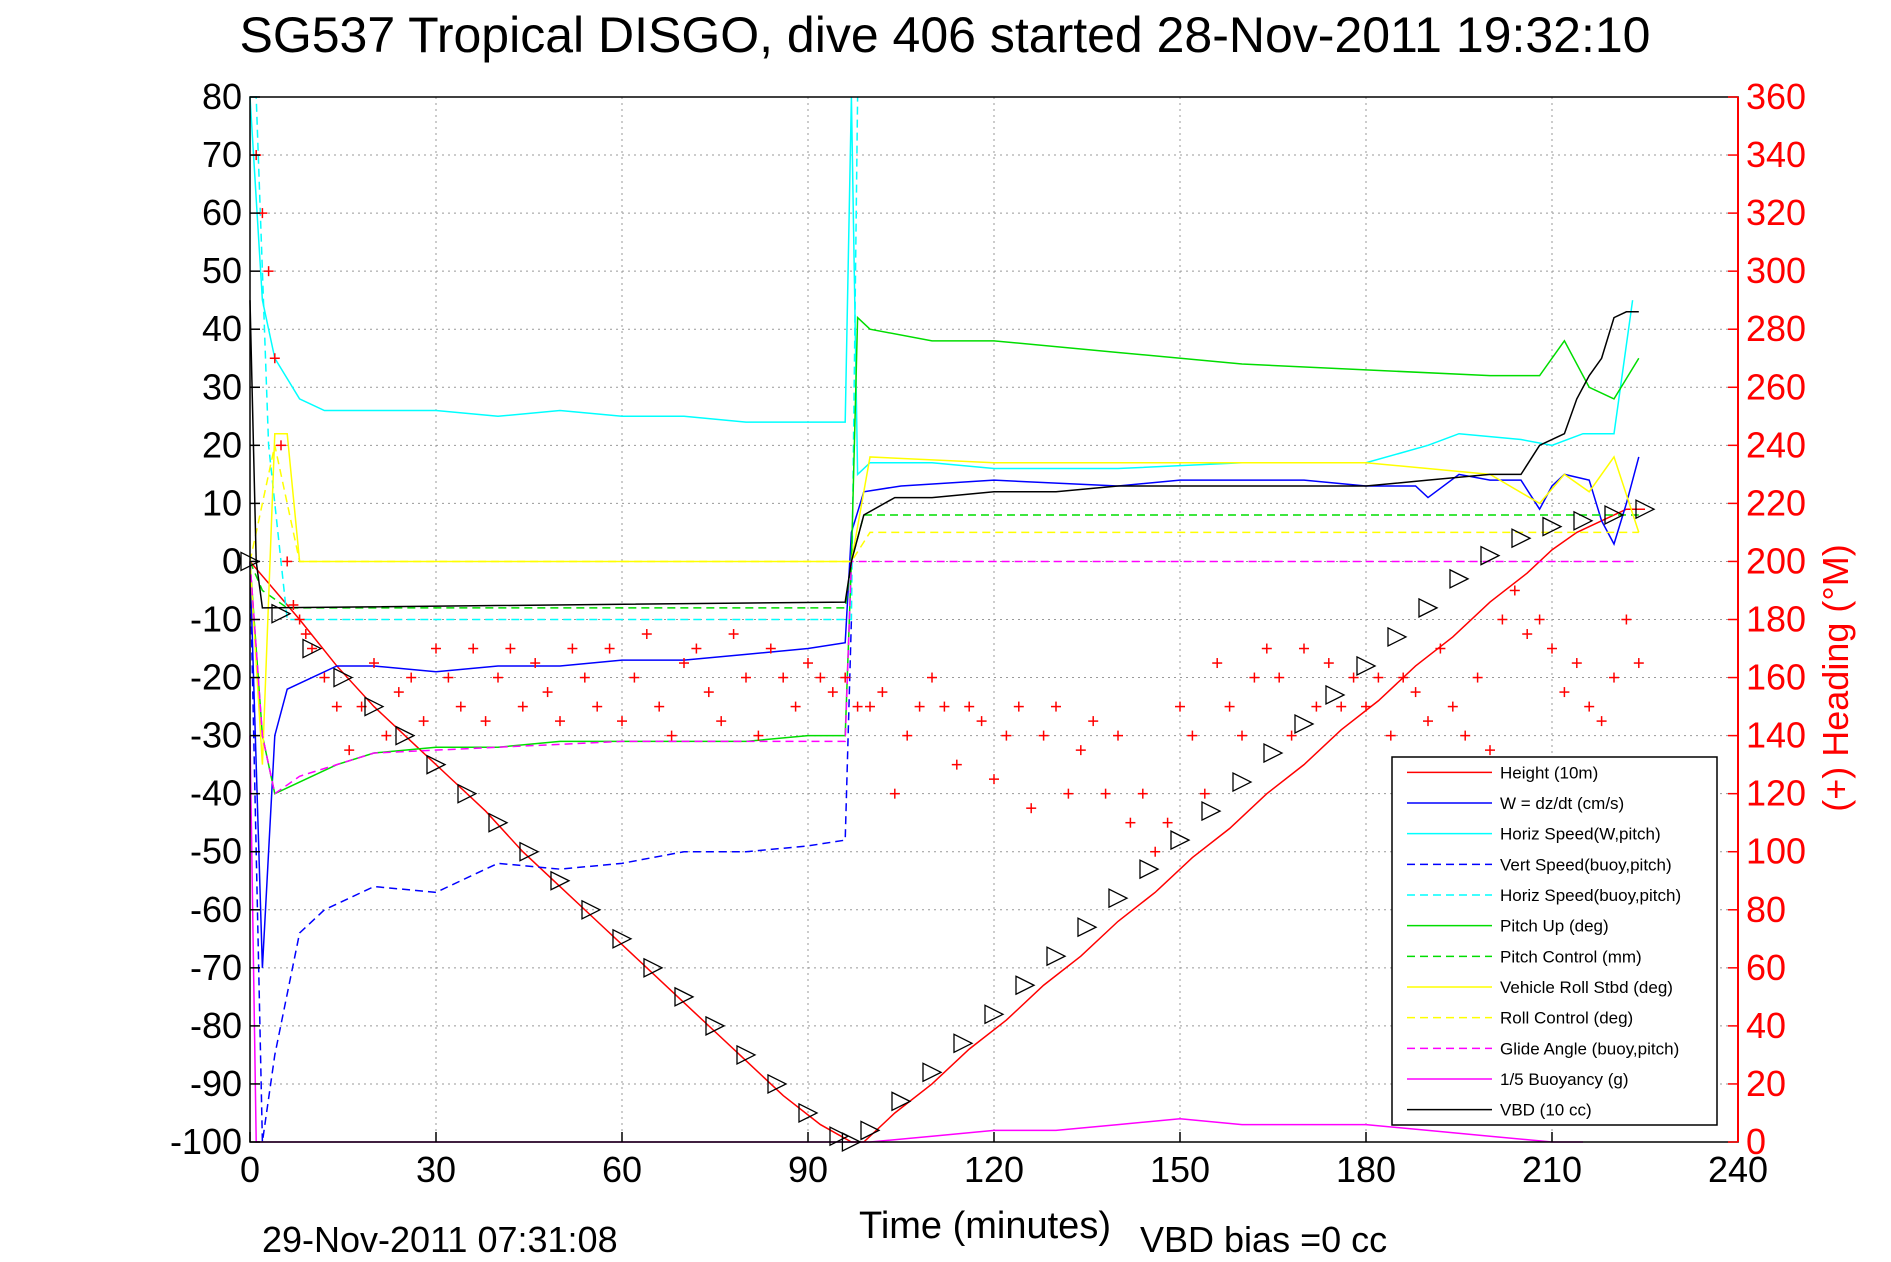  What do you see at coordinates (985, 1226) in the screenshot?
I see `x-axis-label: Time (minutes)` at bounding box center [985, 1226].